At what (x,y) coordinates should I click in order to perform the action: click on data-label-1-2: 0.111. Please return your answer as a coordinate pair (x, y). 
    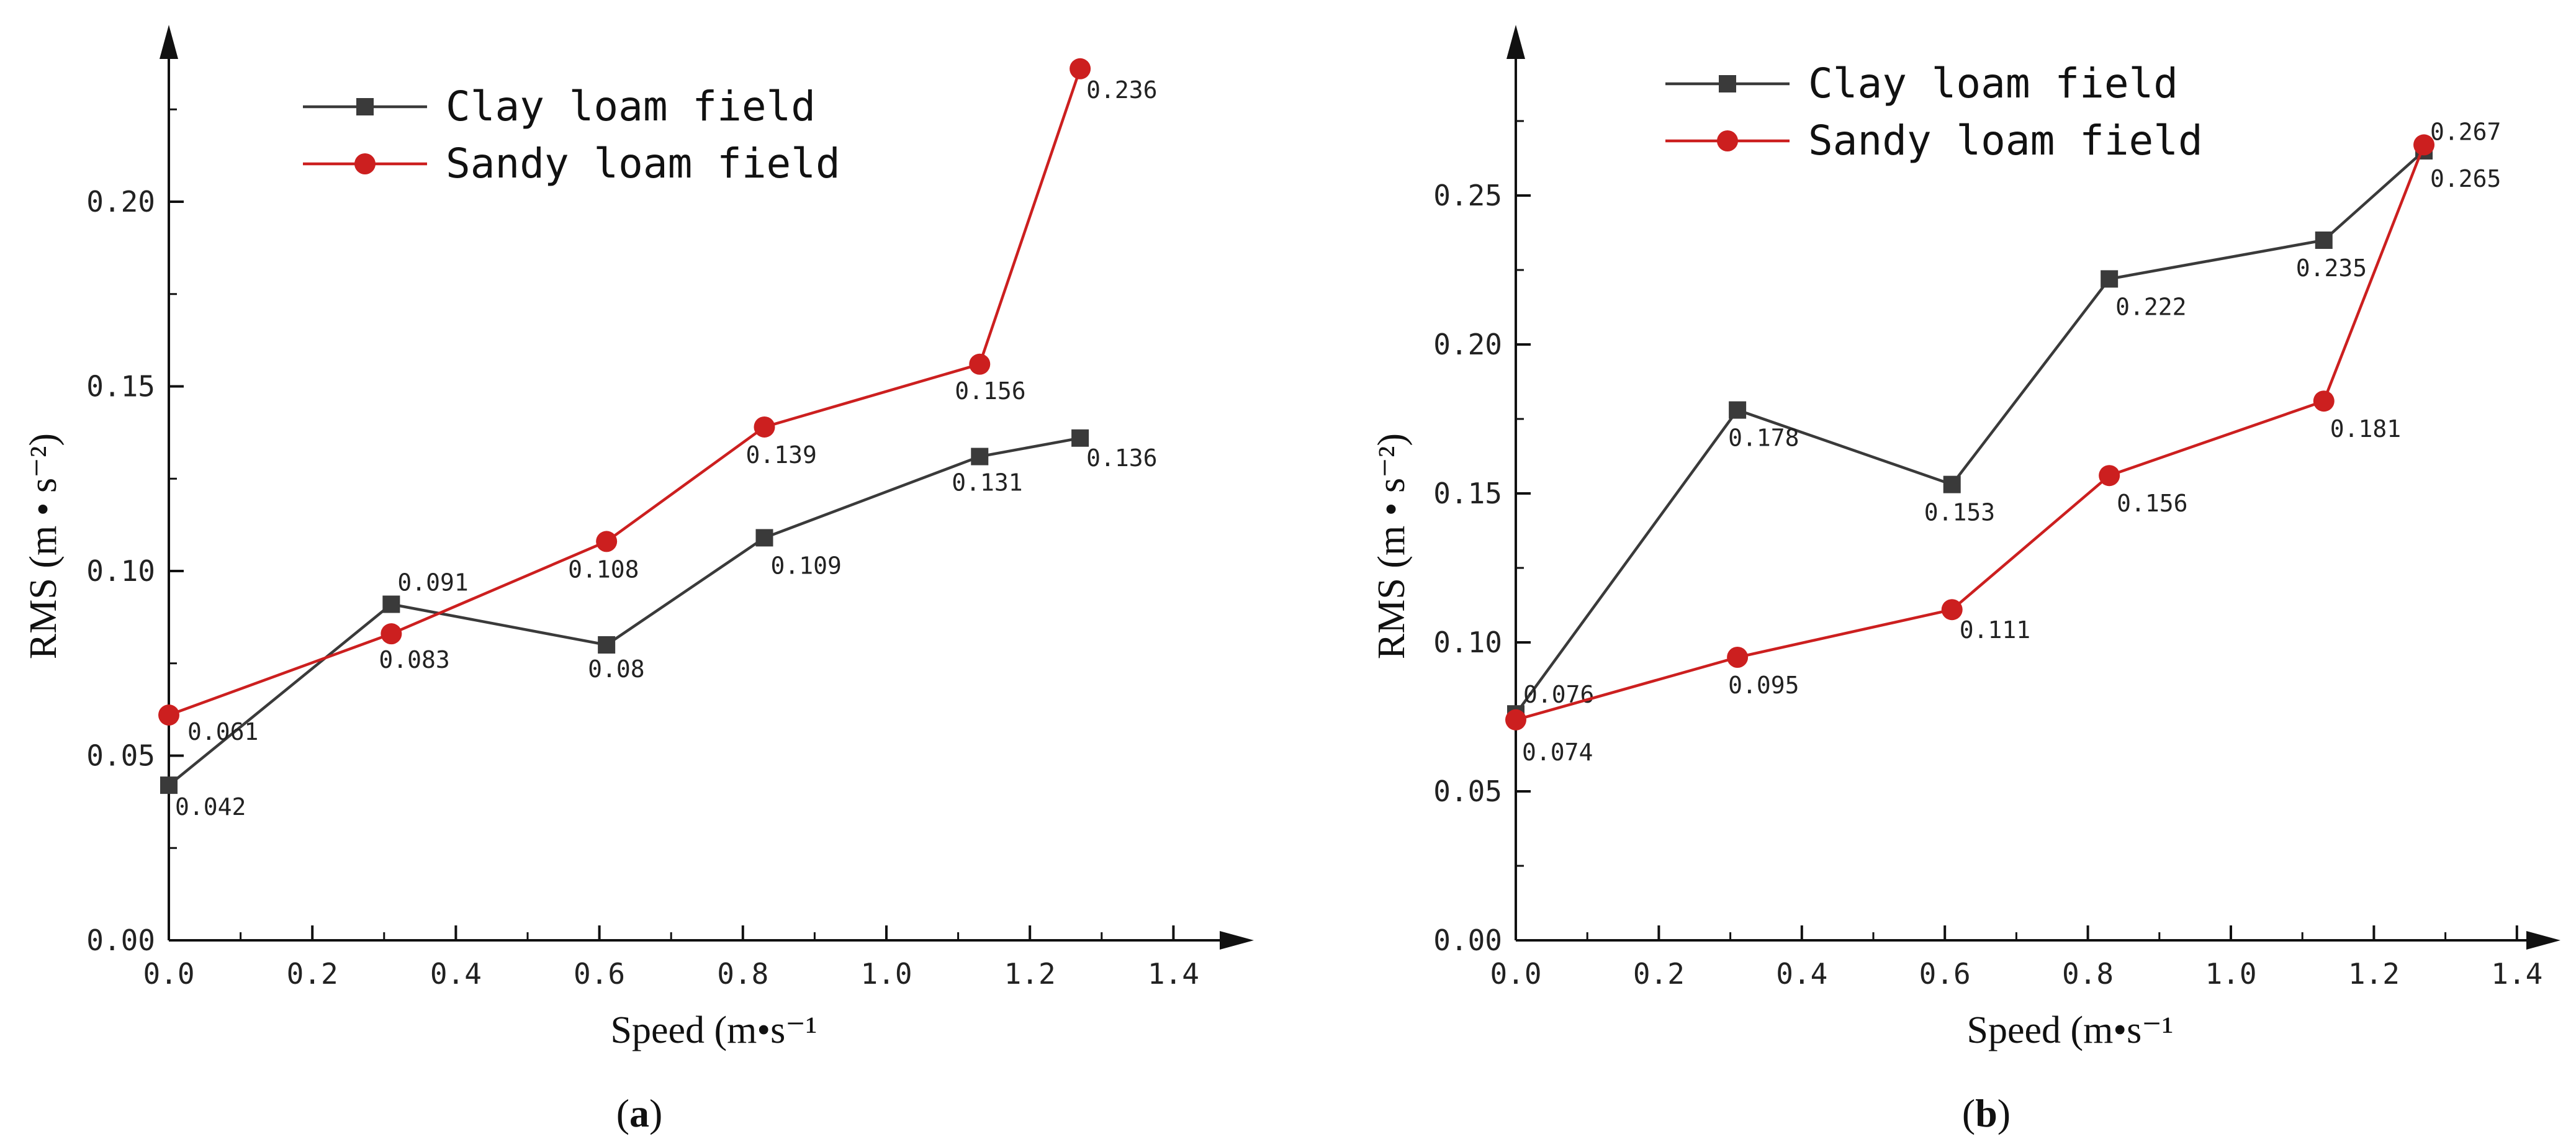
    Looking at the image, I should click on (1995, 630).